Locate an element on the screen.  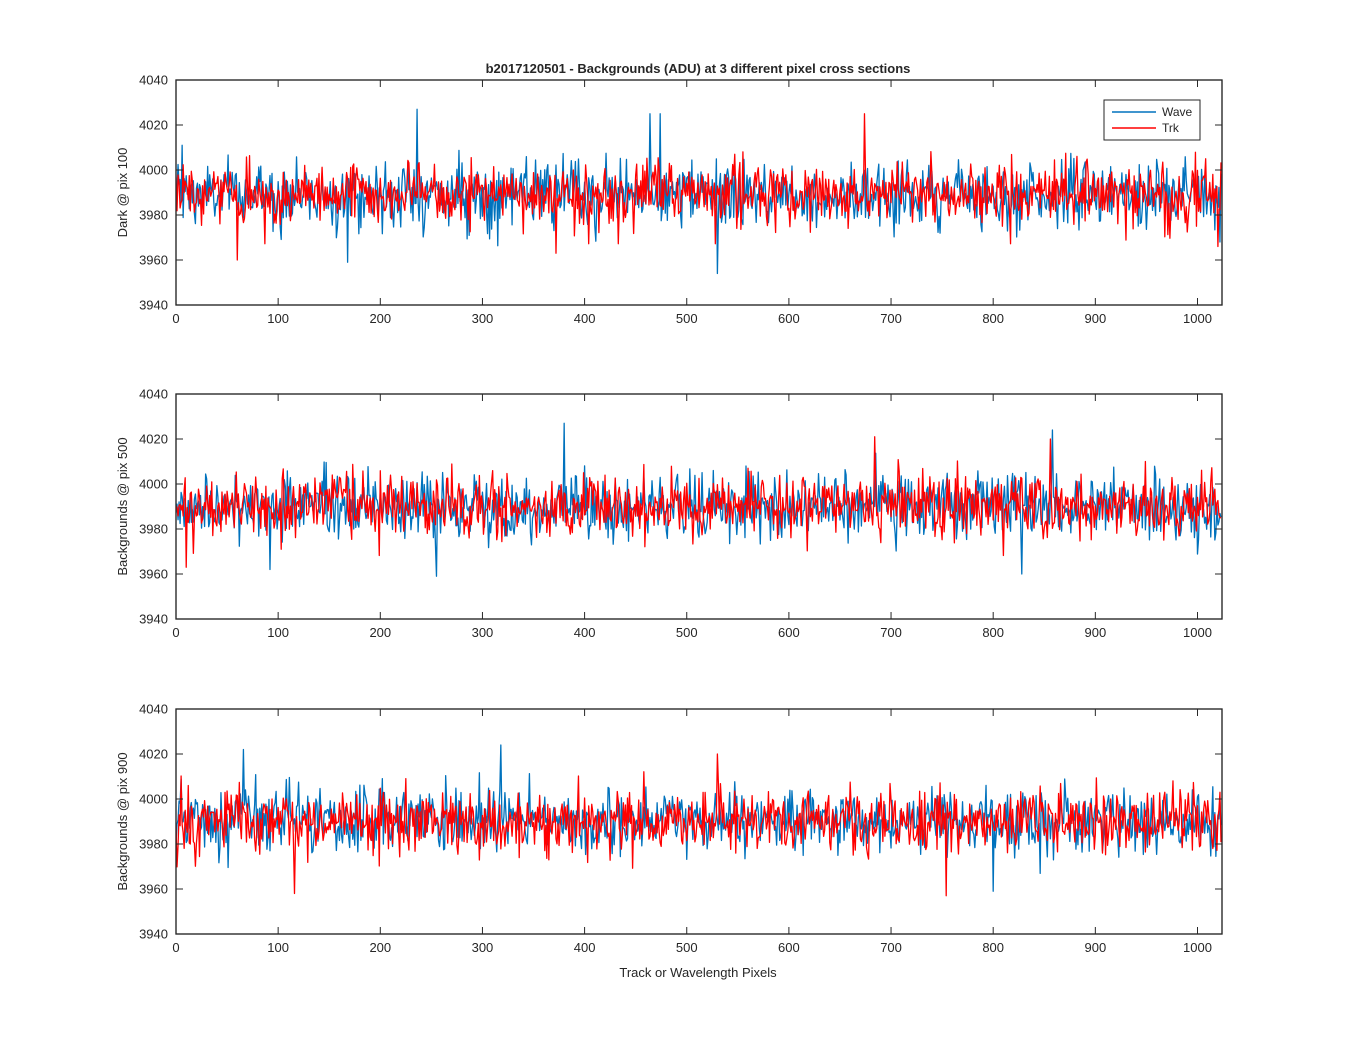
y-axis-label-2: Backgrounds @ pix 500 is located at coordinates (122, 506).